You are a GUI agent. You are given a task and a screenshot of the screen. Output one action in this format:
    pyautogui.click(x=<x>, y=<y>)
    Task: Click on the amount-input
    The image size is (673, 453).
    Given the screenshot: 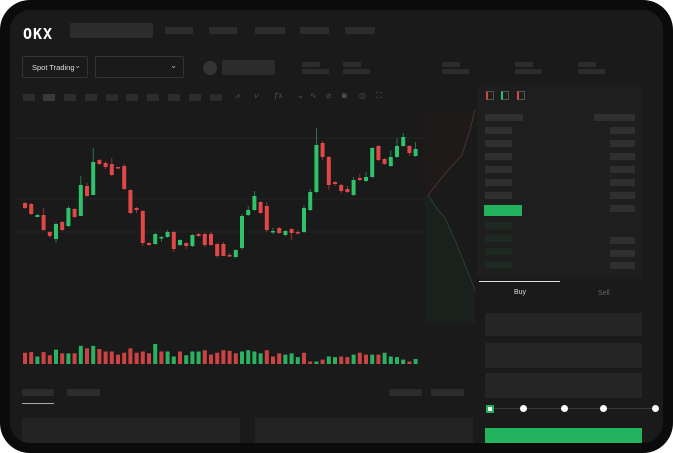 What is the action you would take?
    pyautogui.click(x=563, y=355)
    